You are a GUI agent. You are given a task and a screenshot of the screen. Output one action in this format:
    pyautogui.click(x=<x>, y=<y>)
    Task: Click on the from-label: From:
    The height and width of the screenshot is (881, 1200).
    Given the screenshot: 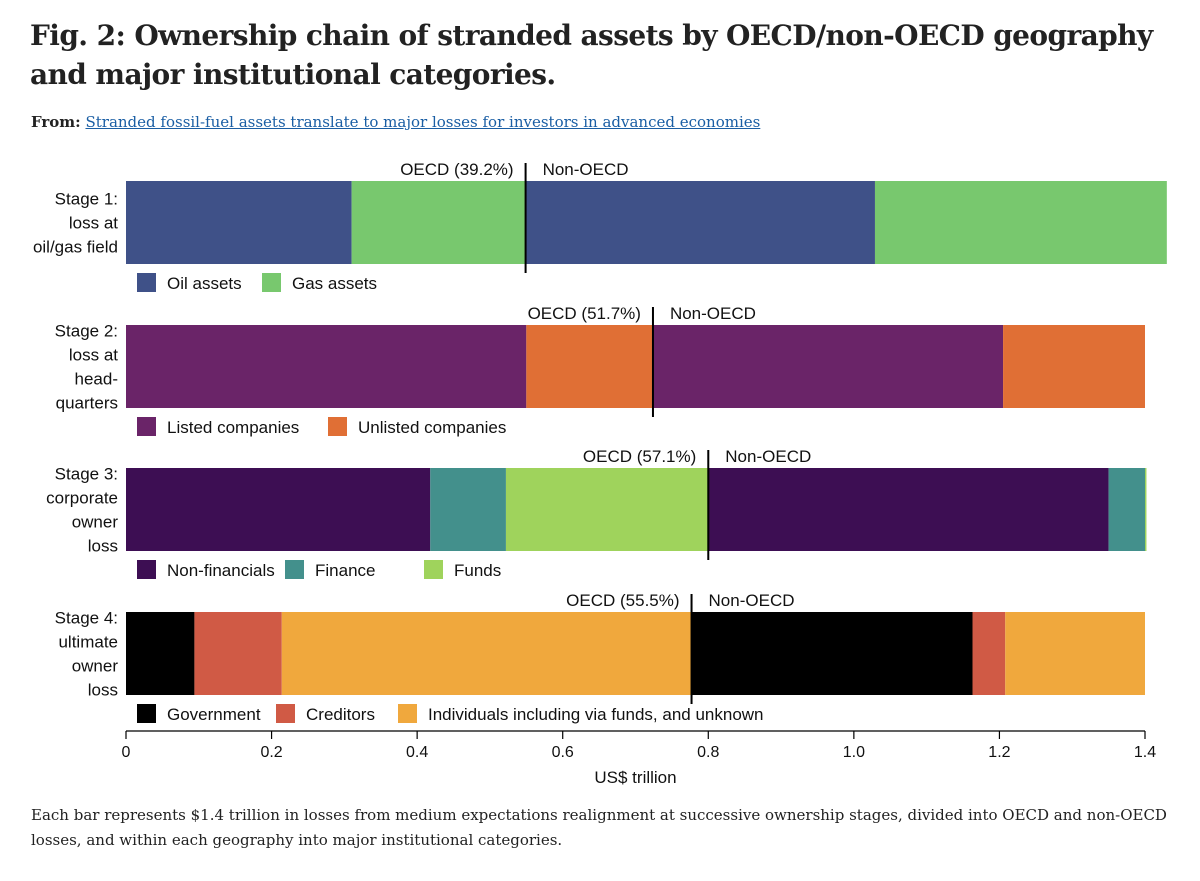 What is the action you would take?
    pyautogui.click(x=56, y=122)
    